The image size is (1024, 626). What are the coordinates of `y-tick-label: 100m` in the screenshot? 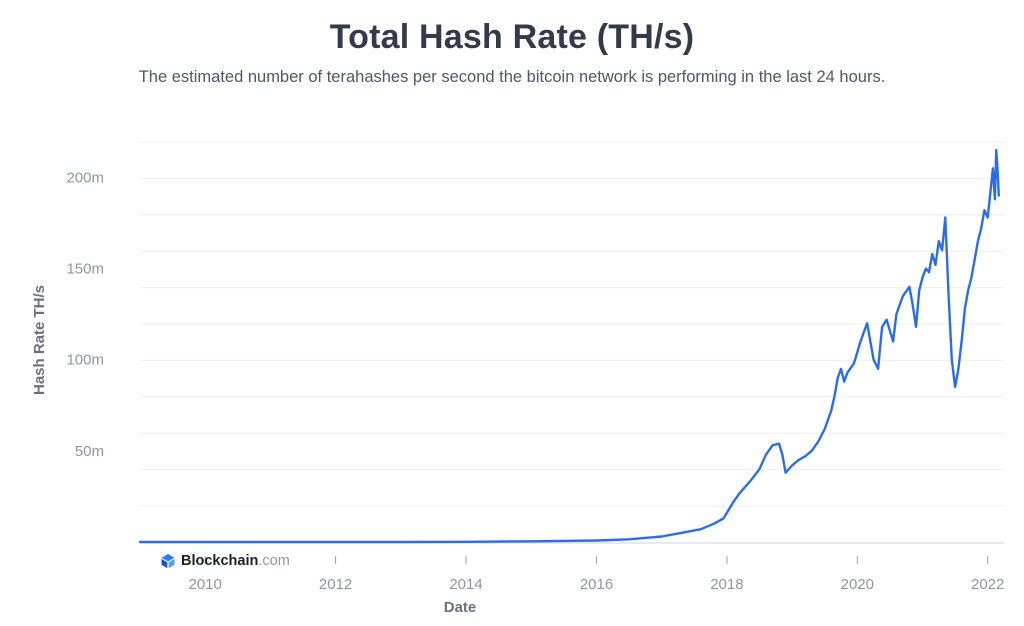 It's located at (85, 360).